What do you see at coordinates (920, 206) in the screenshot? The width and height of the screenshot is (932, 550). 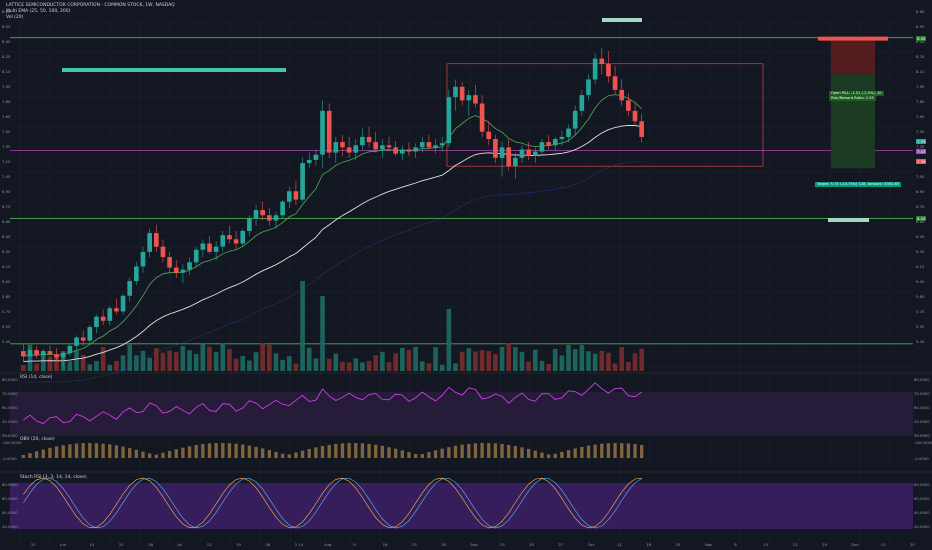 I see `price-axis-label: 6.75` at bounding box center [920, 206].